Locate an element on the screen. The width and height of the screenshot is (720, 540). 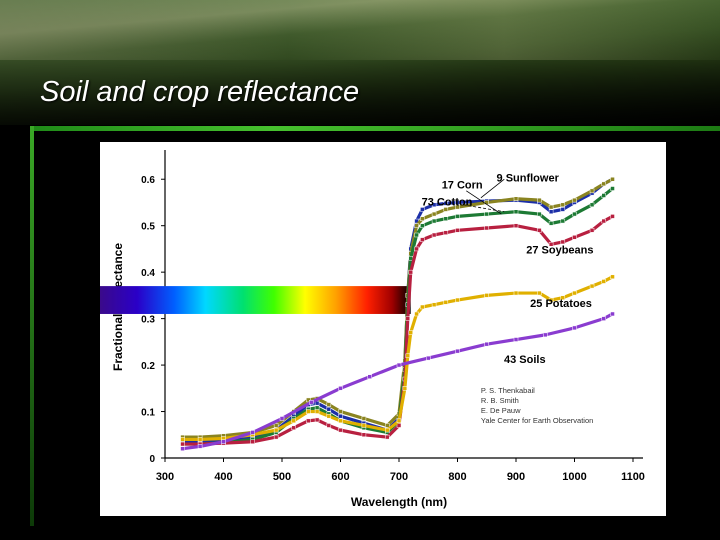
series-annotation-label: 9 Sunflower is located at coordinates (528, 179).